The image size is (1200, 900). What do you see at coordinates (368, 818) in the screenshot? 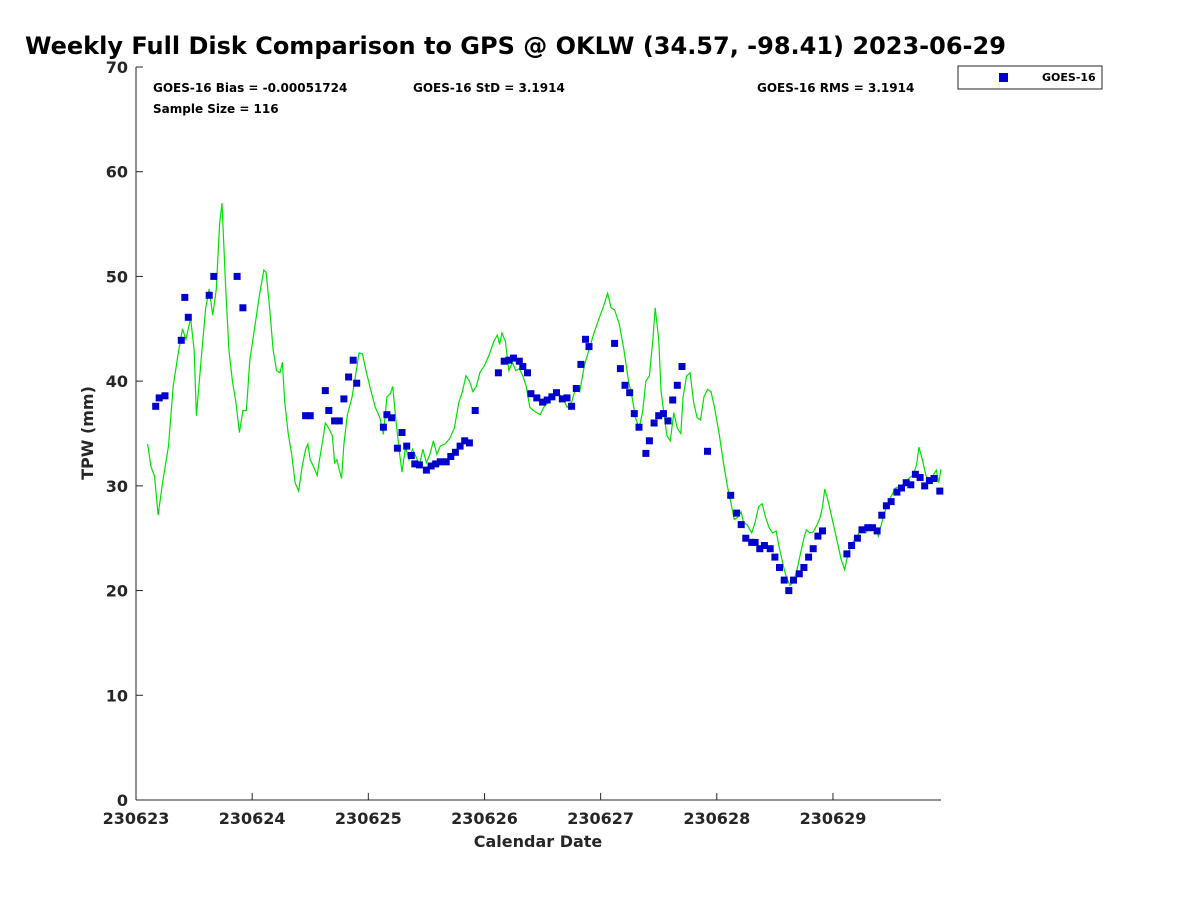
I see `x-tick-label: 230625` at bounding box center [368, 818].